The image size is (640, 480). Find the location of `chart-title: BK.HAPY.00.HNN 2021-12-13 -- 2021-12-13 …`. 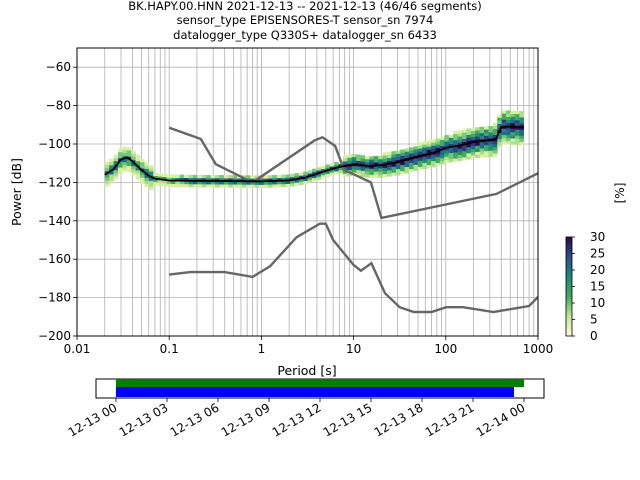

chart-title: BK.HAPY.00.HNN 2021-12-13 -- 2021-12-13 … is located at coordinates (305, 21).